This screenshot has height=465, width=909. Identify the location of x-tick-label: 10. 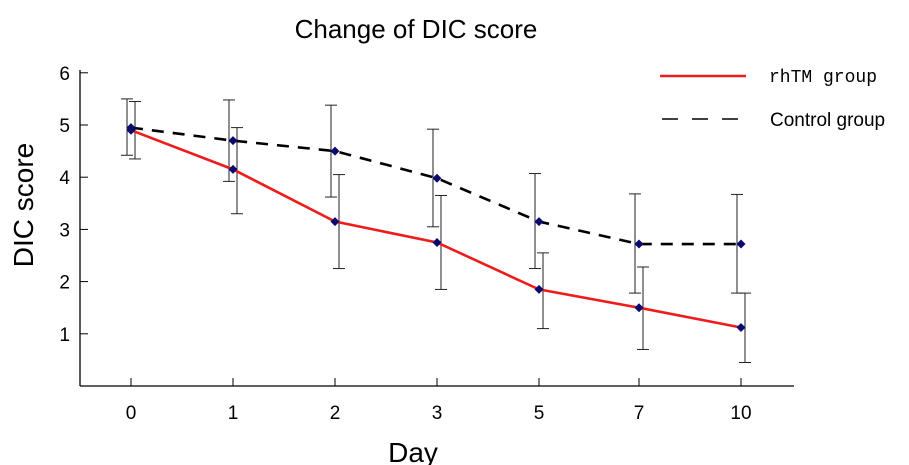
(740, 413).